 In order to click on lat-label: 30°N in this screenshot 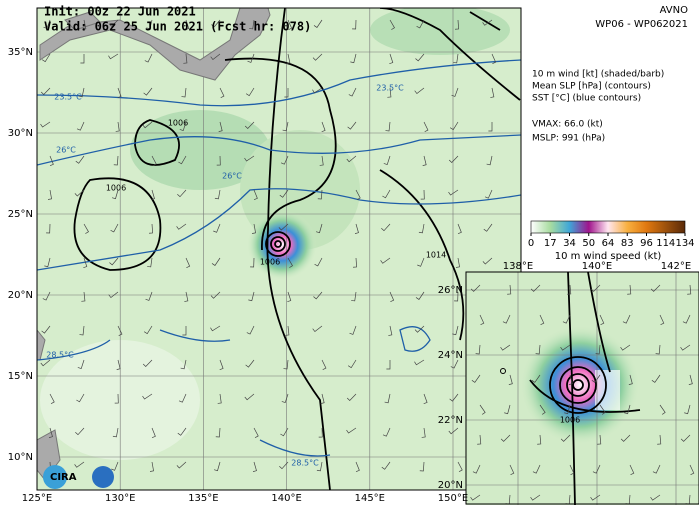, I will do `click(20, 133)`.